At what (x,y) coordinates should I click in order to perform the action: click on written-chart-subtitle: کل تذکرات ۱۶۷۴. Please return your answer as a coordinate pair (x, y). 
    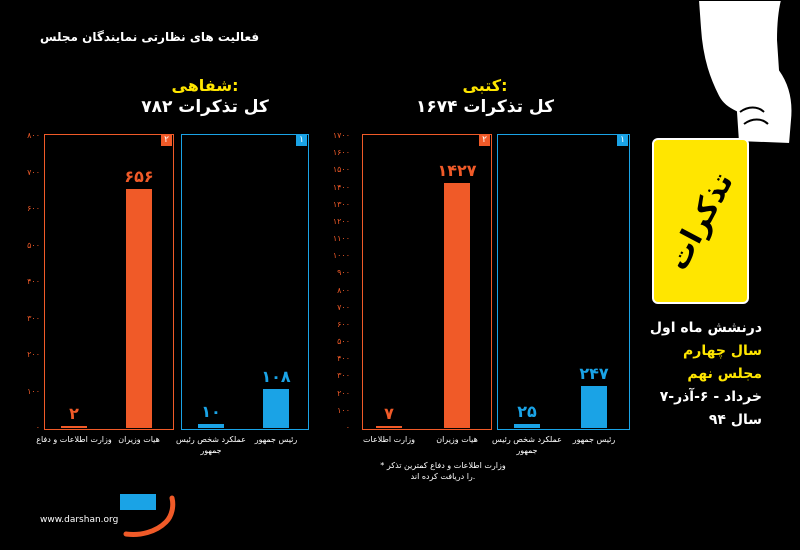
    Looking at the image, I should click on (485, 107).